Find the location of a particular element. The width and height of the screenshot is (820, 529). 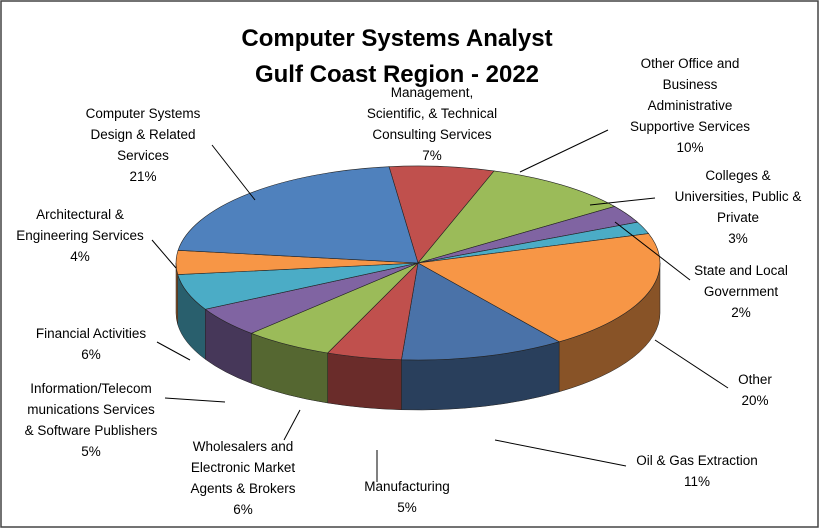

value-label: 4% is located at coordinates (80, 256).